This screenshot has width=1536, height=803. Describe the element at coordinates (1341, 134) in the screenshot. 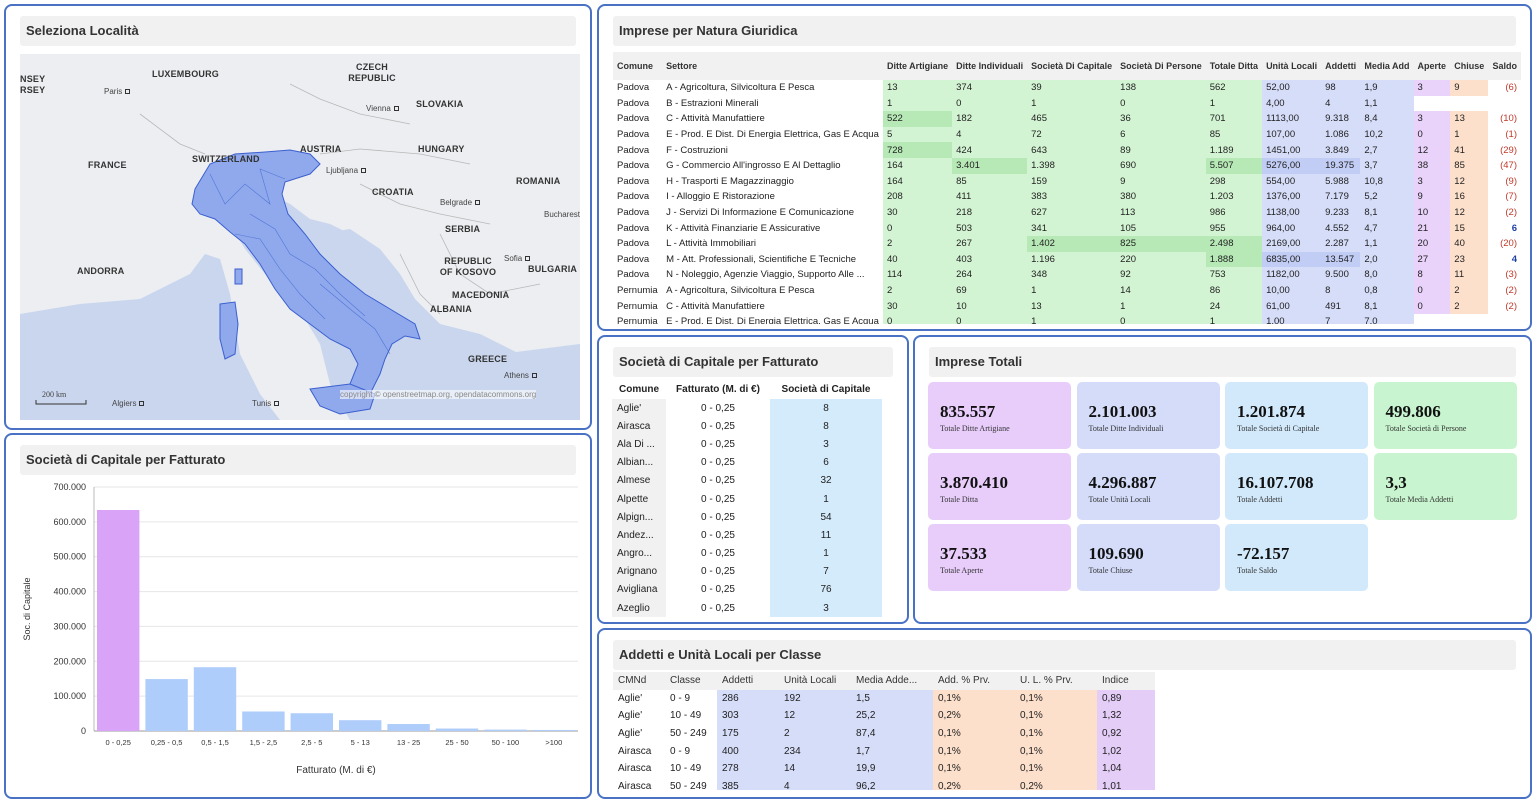

I see `table-cell: 1.086` at that location.